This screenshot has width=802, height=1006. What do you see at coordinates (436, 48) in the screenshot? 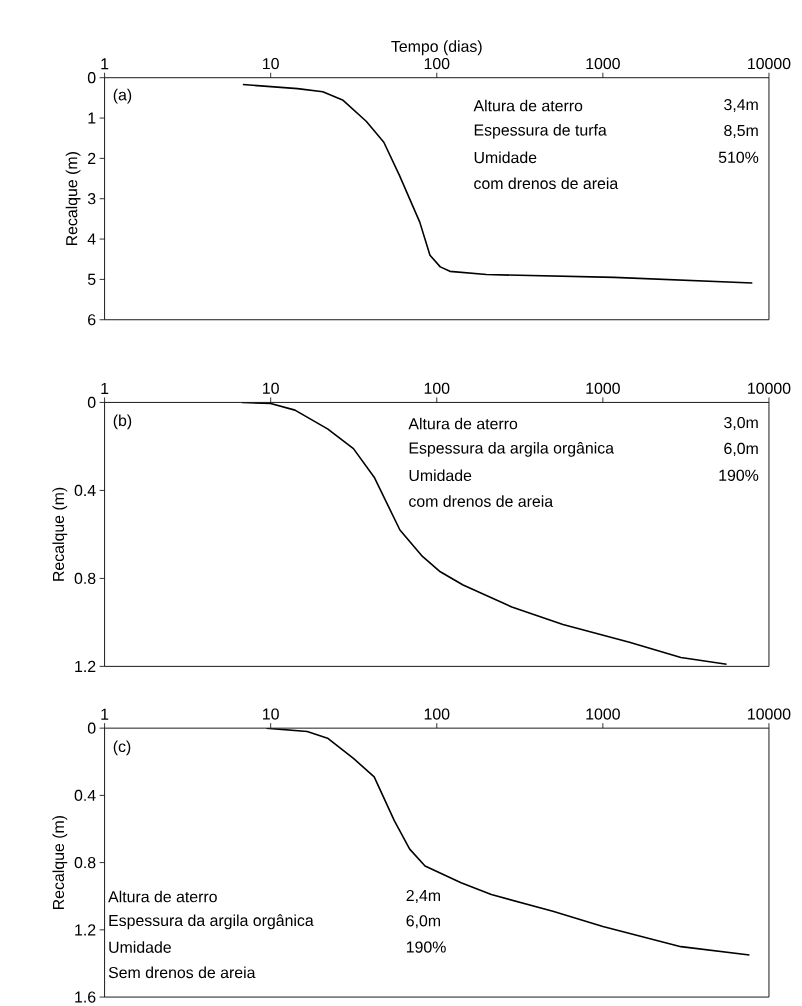
I see `x-axis-title: Tempo (dias)` at bounding box center [436, 48].